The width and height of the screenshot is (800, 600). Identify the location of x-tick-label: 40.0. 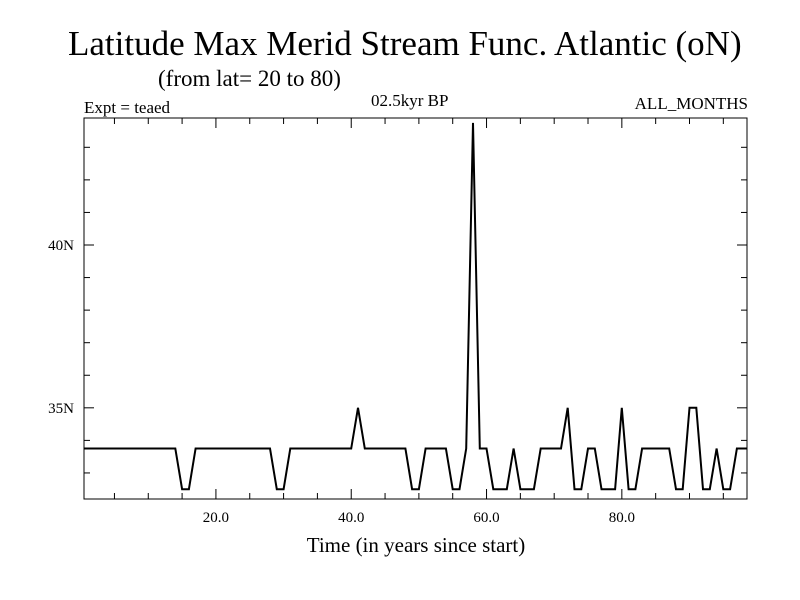
(351, 518).